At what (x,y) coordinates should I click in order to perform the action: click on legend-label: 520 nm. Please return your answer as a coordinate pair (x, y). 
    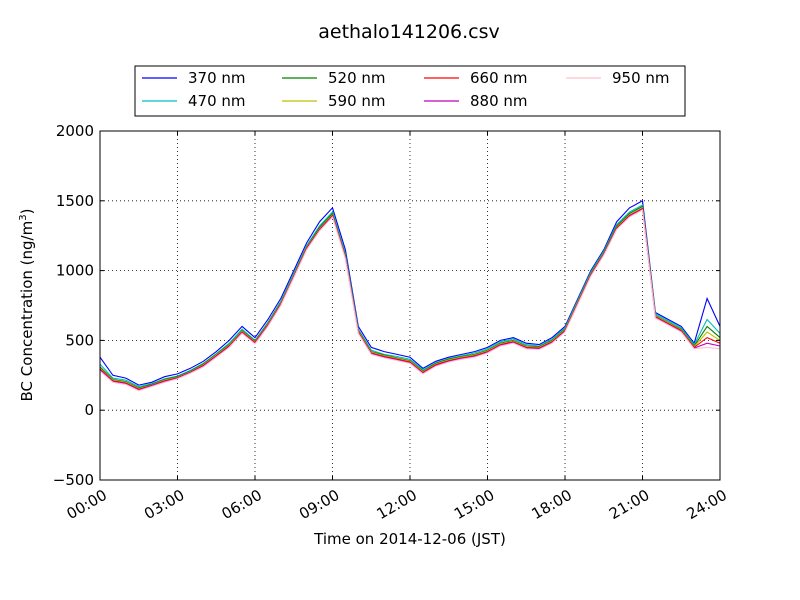
    Looking at the image, I should click on (357, 78).